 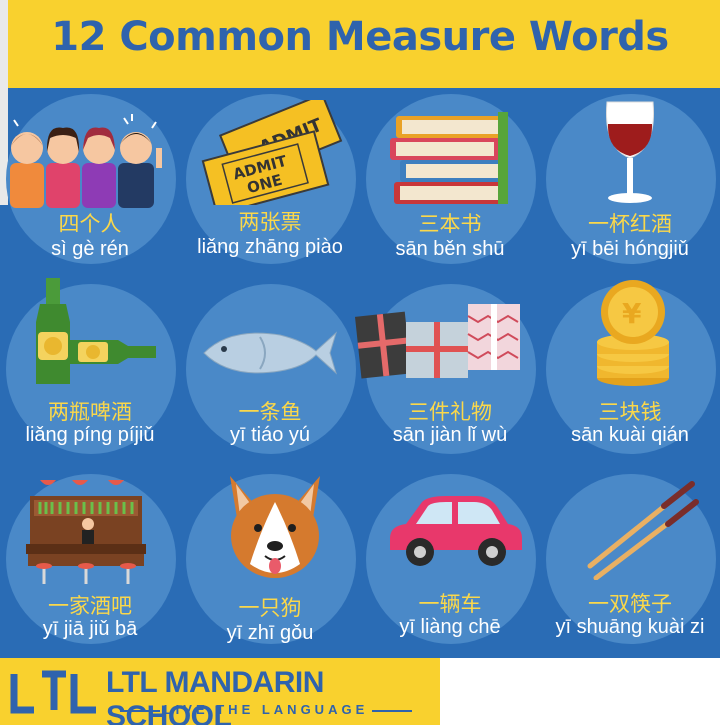 I want to click on brand-tagline: LIVE THE LANGUAGE, so click(x=266, y=709).